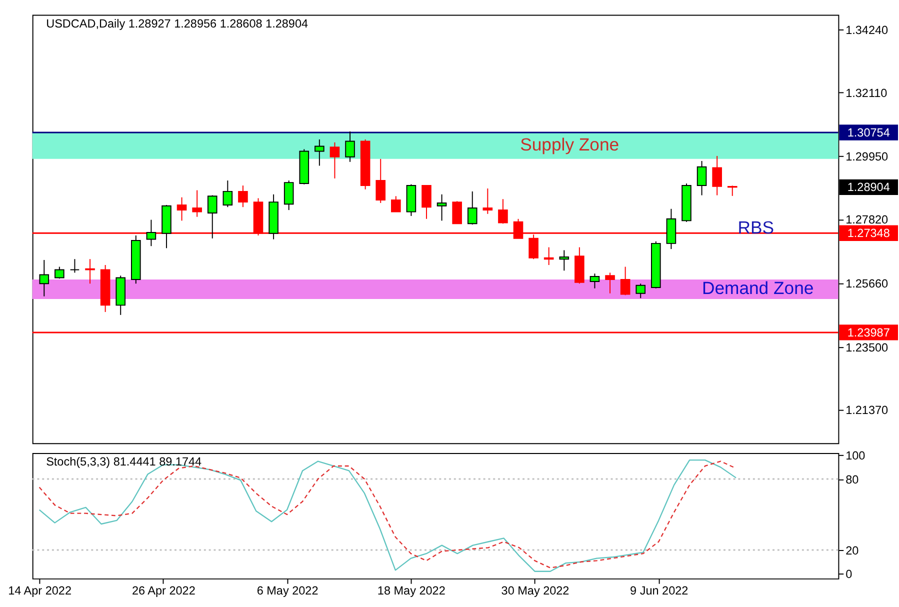  I want to click on chart-title: USDCAD,Daily 1.28927 1.28956 1.28608 1.28904, so click(177, 23).